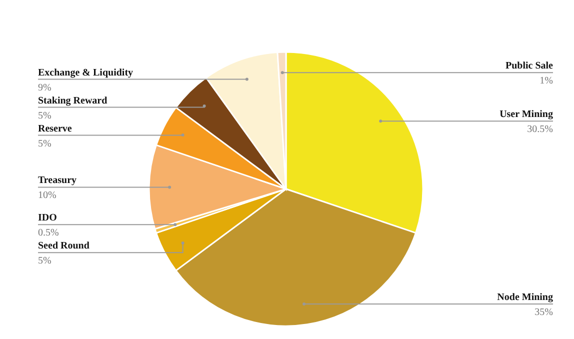 The height and width of the screenshot is (339, 574). What do you see at coordinates (529, 66) in the screenshot?
I see `slice-label: Public Sale` at bounding box center [529, 66].